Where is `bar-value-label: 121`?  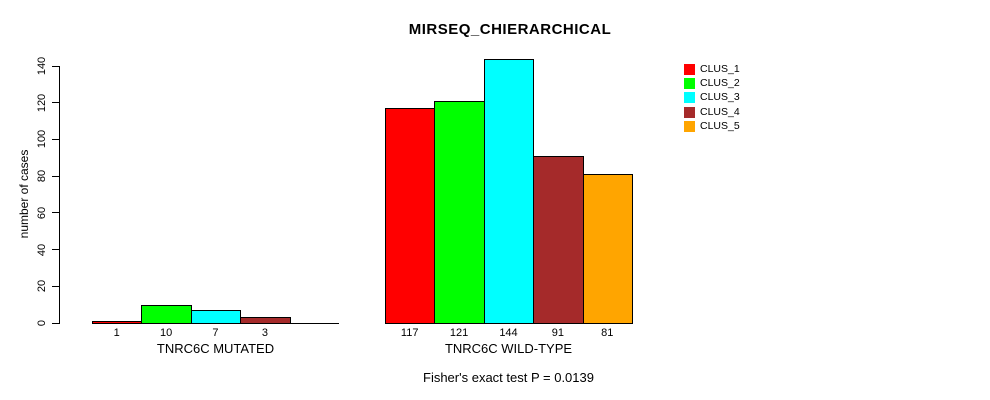 bar-value-label: 121 is located at coordinates (459, 333).